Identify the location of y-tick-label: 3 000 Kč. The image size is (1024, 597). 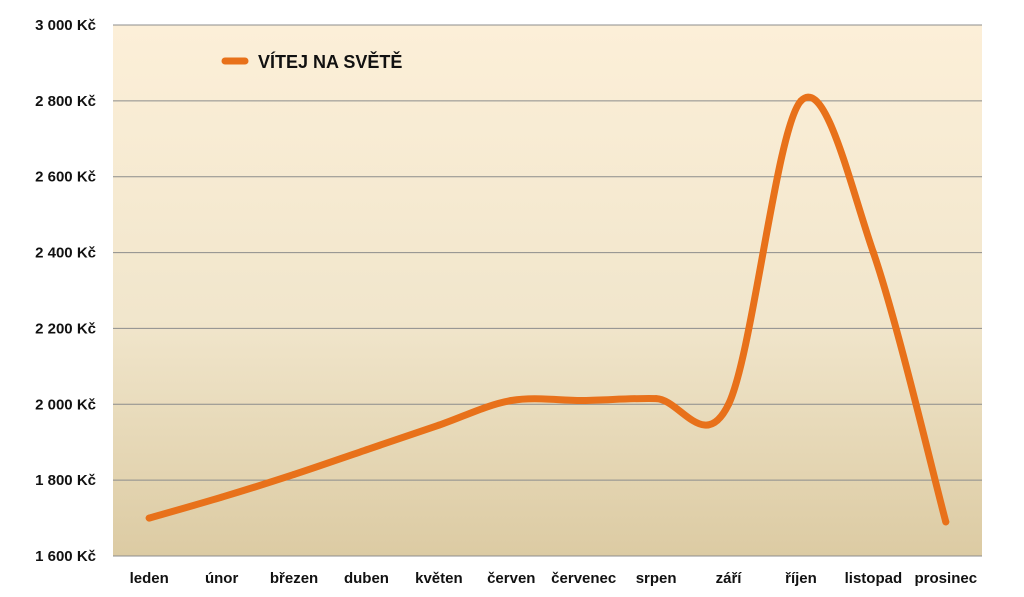
(65, 25).